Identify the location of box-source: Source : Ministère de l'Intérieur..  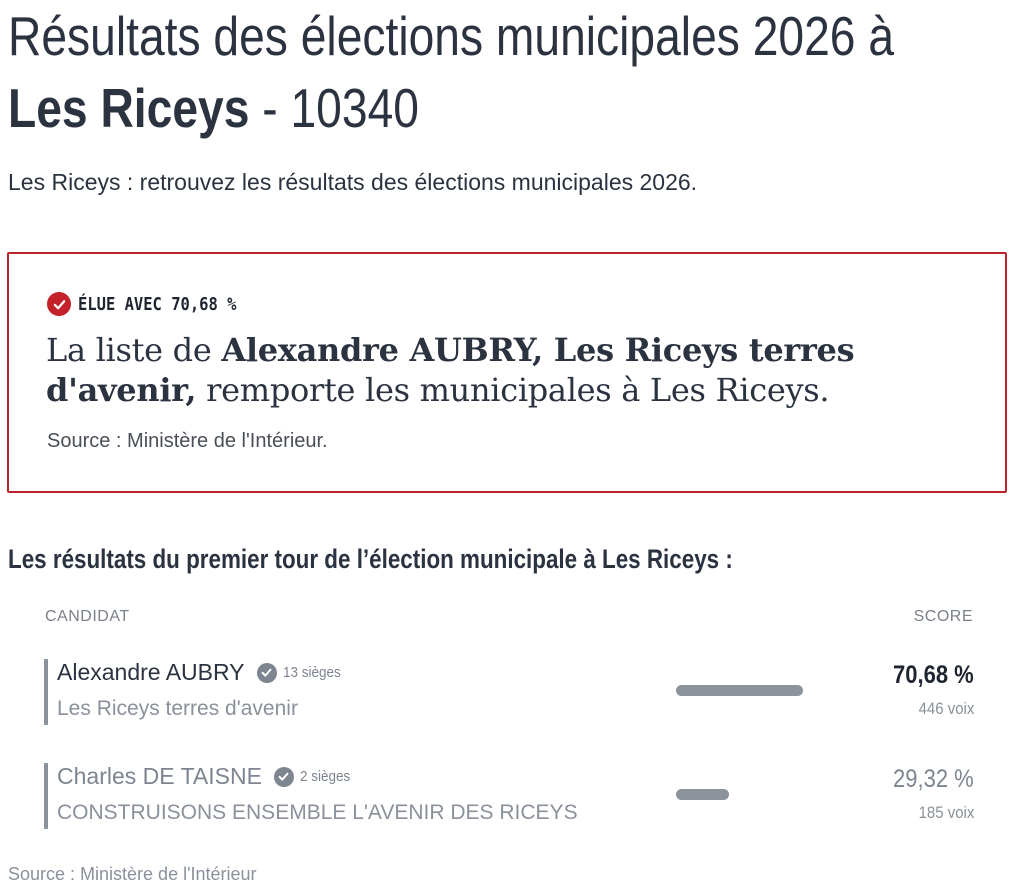
(187, 441).